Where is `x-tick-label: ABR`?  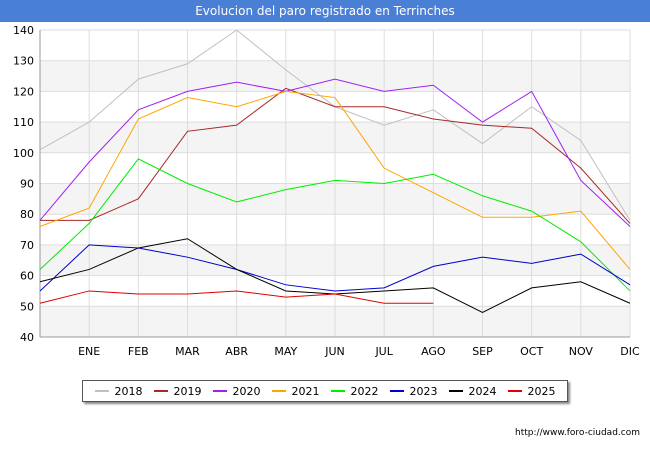
x-tick-label: ABR is located at coordinates (236, 351).